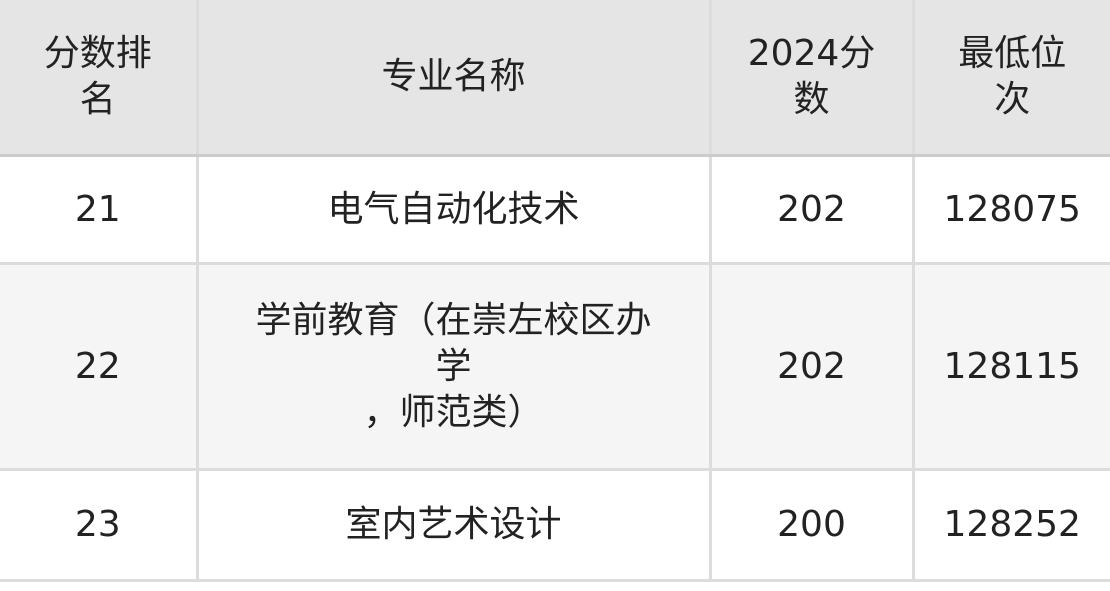  What do you see at coordinates (99, 525) in the screenshot?
I see `cell-rank: 23` at bounding box center [99, 525].